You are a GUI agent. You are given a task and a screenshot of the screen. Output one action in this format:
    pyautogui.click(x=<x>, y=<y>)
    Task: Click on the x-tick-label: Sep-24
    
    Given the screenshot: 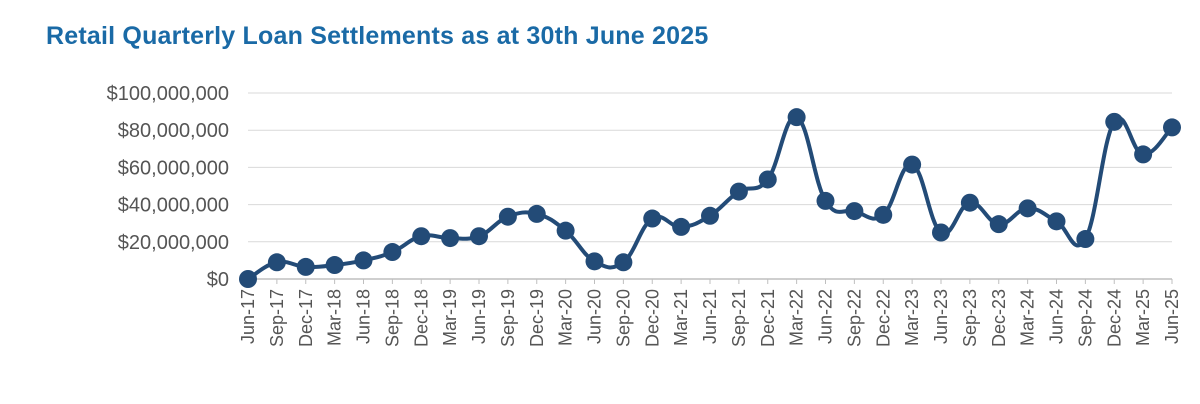 What is the action you would take?
    pyautogui.click(x=1085, y=318)
    